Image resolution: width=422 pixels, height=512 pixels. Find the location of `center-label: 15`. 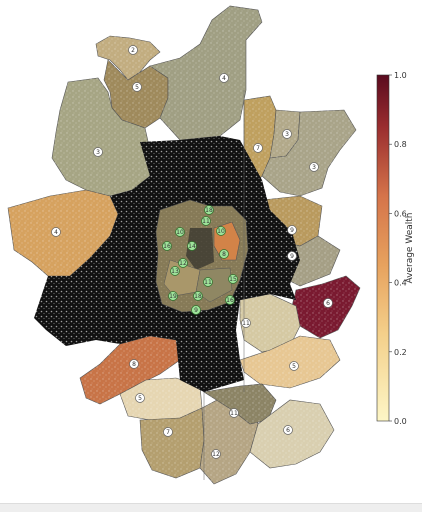

center-label: 15 is located at coordinates (233, 279).